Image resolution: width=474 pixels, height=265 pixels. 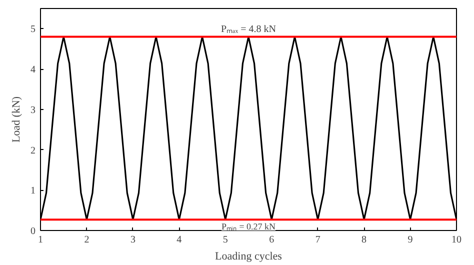 I want to click on y-tick-label: 0, so click(x=33, y=231).